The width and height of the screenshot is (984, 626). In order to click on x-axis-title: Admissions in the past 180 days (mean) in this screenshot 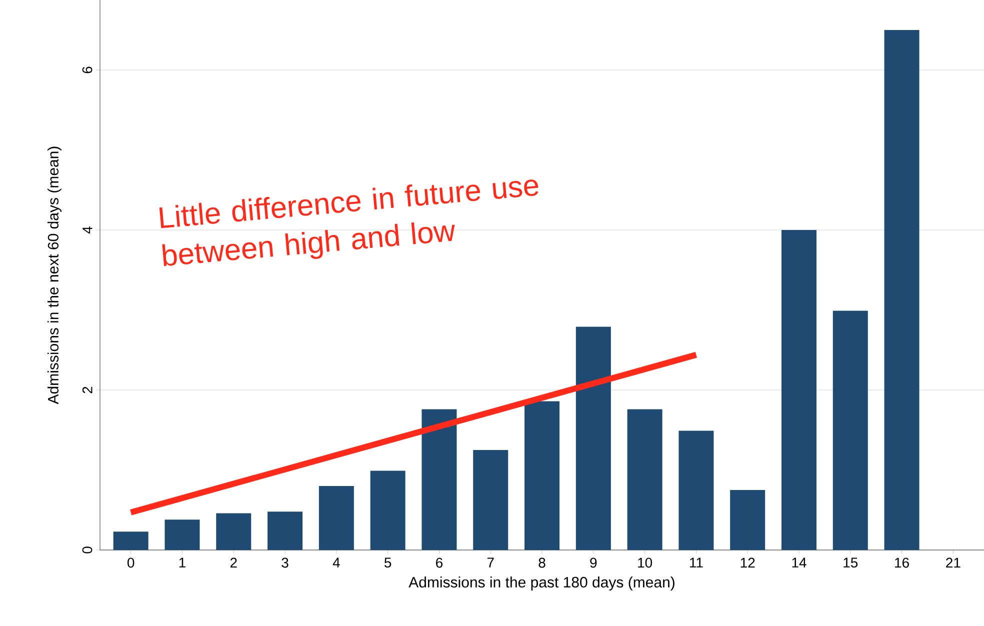, I will do `click(541, 583)`.